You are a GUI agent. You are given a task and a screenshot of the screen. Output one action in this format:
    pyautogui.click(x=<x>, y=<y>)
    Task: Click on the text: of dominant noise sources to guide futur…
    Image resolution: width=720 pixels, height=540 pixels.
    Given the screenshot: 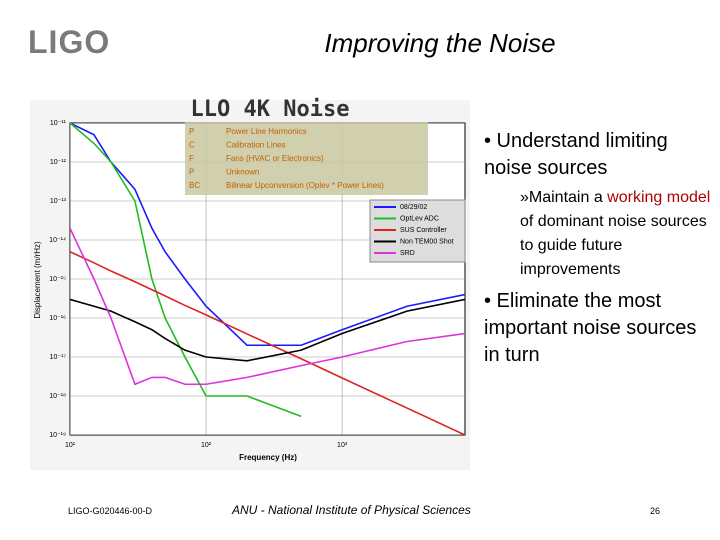 What is the action you would take?
    pyautogui.click(x=613, y=245)
    